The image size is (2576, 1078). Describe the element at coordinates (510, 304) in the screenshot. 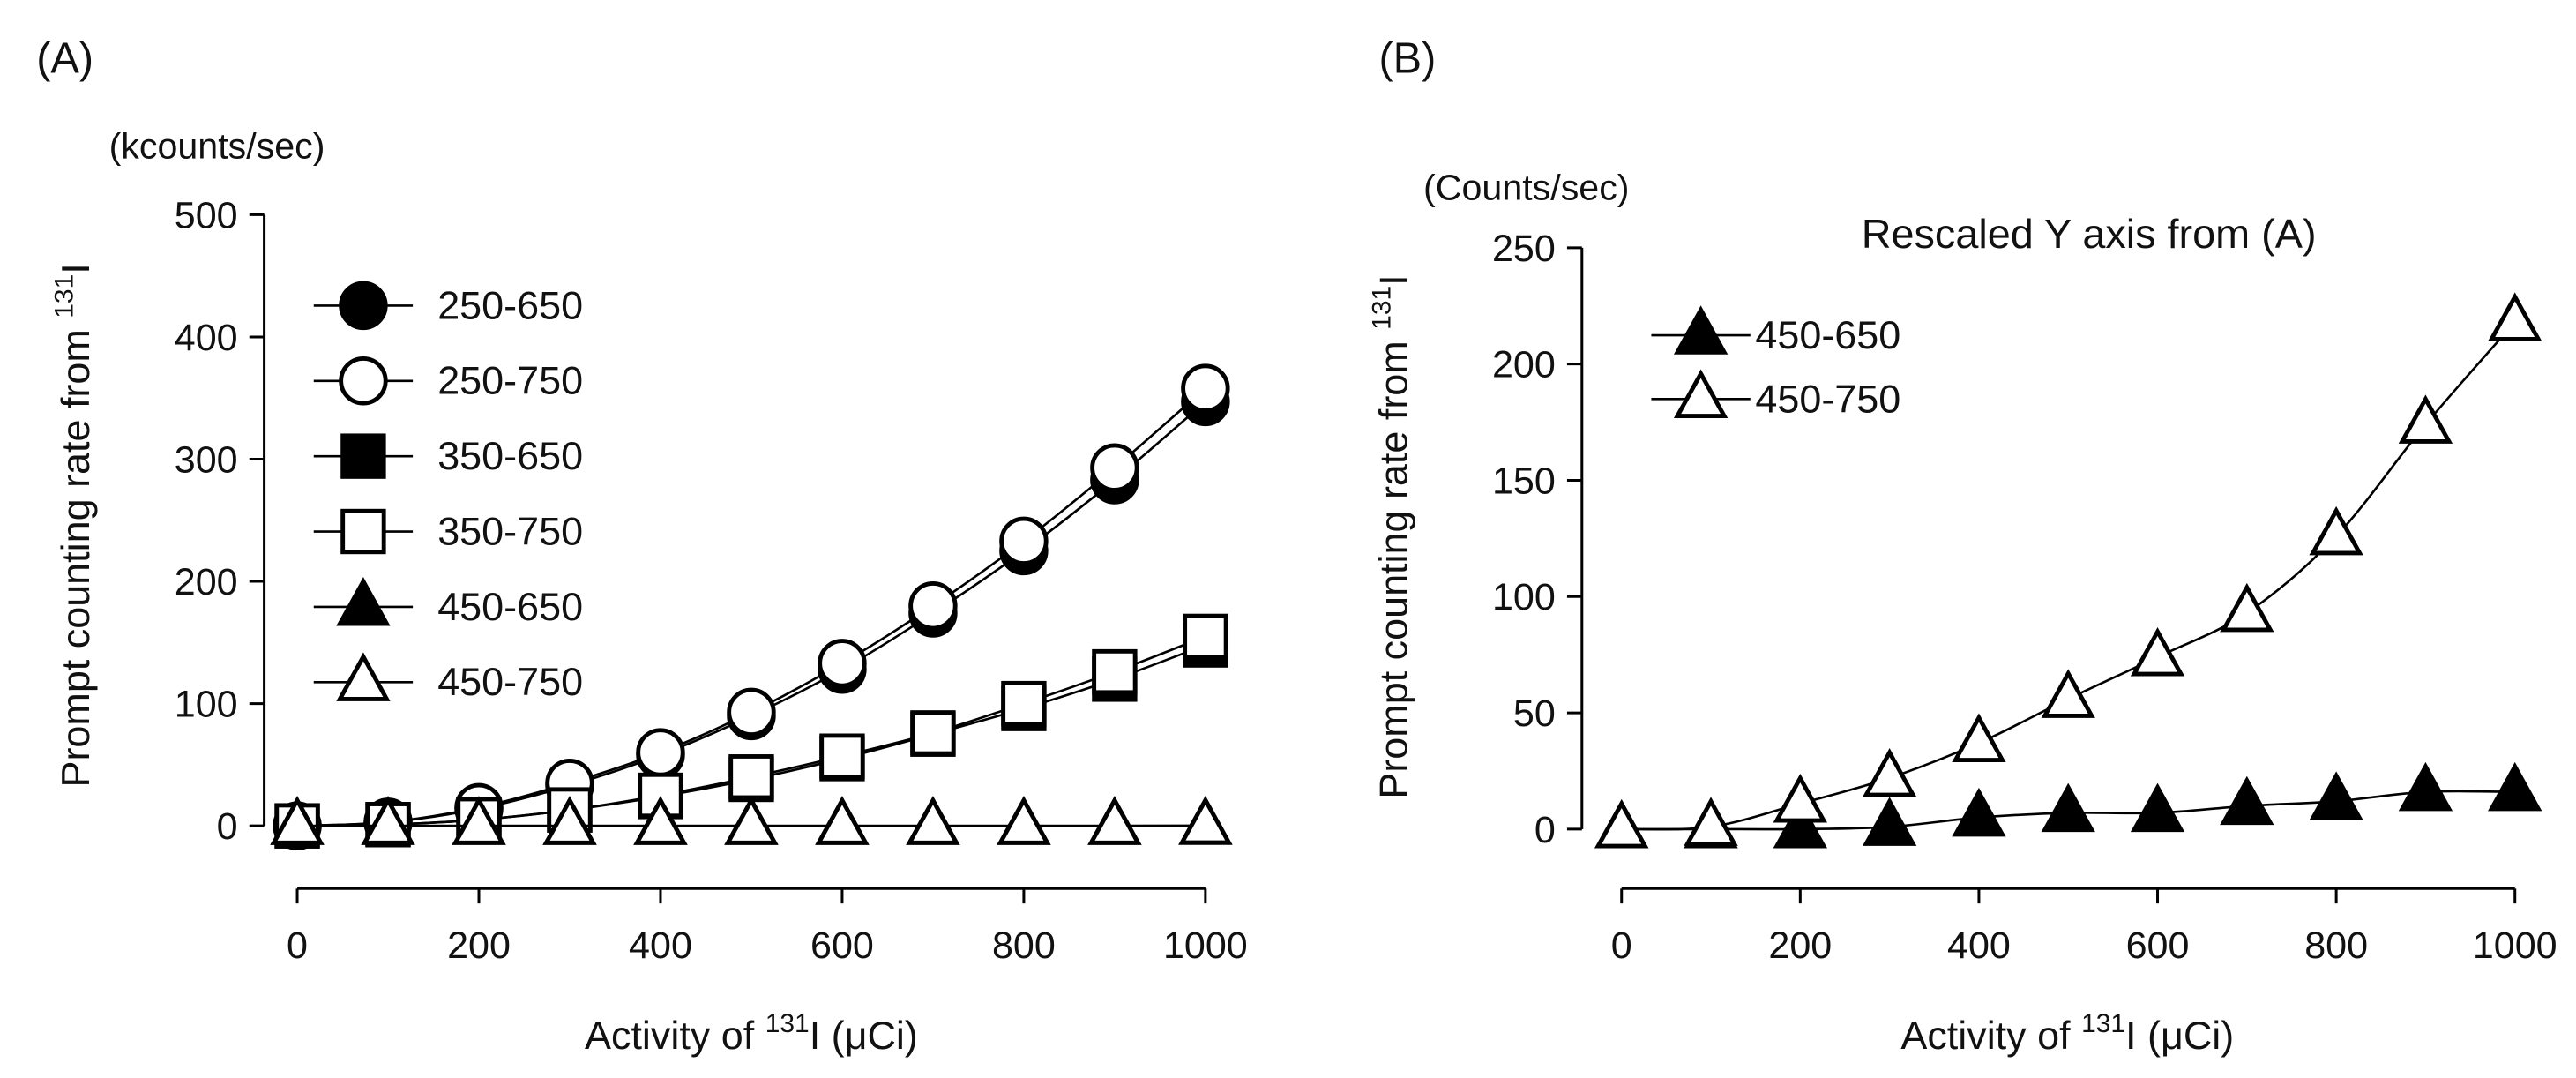

I see `panel-a-legend-label-250-650: 250-650` at that location.